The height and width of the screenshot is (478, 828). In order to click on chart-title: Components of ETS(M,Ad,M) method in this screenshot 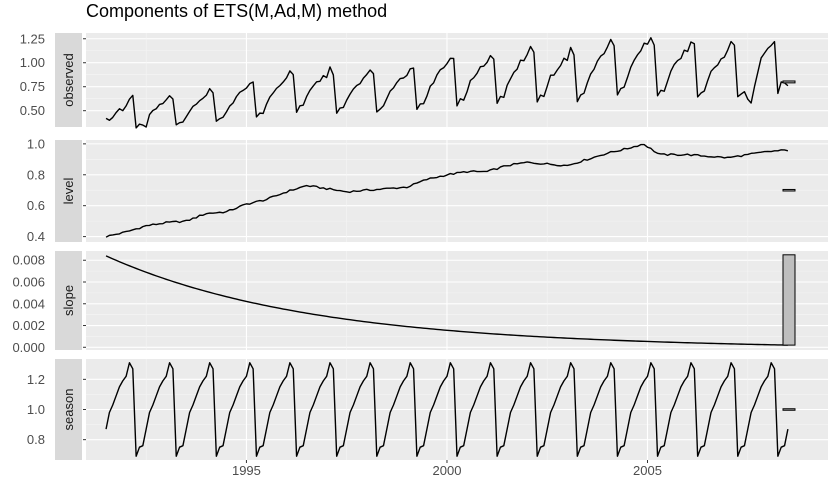, I will do `click(237, 11)`.